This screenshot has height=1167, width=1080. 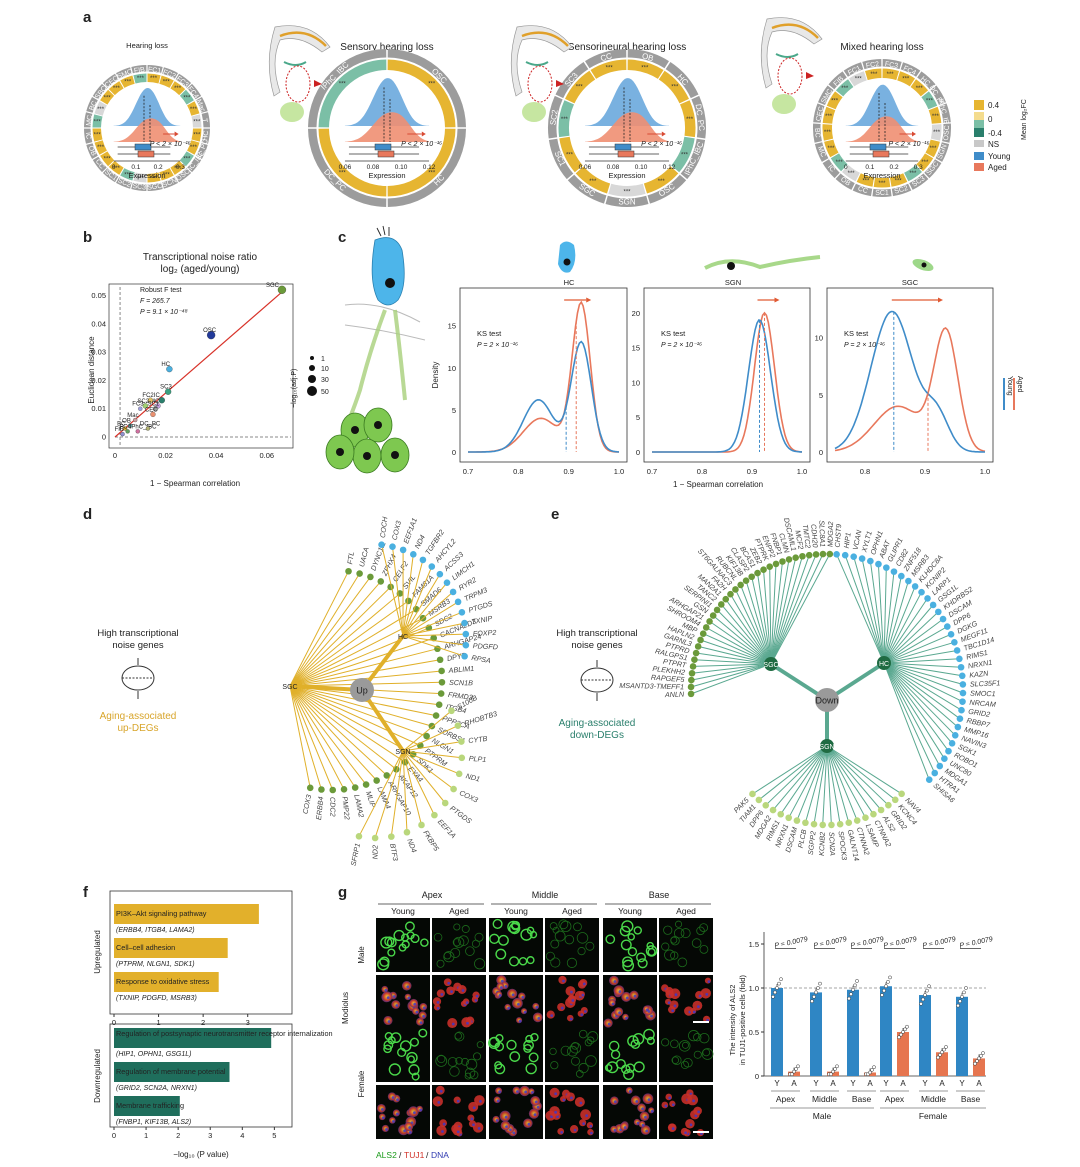 I want to click on gene-label: COX3, so click(x=307, y=804).